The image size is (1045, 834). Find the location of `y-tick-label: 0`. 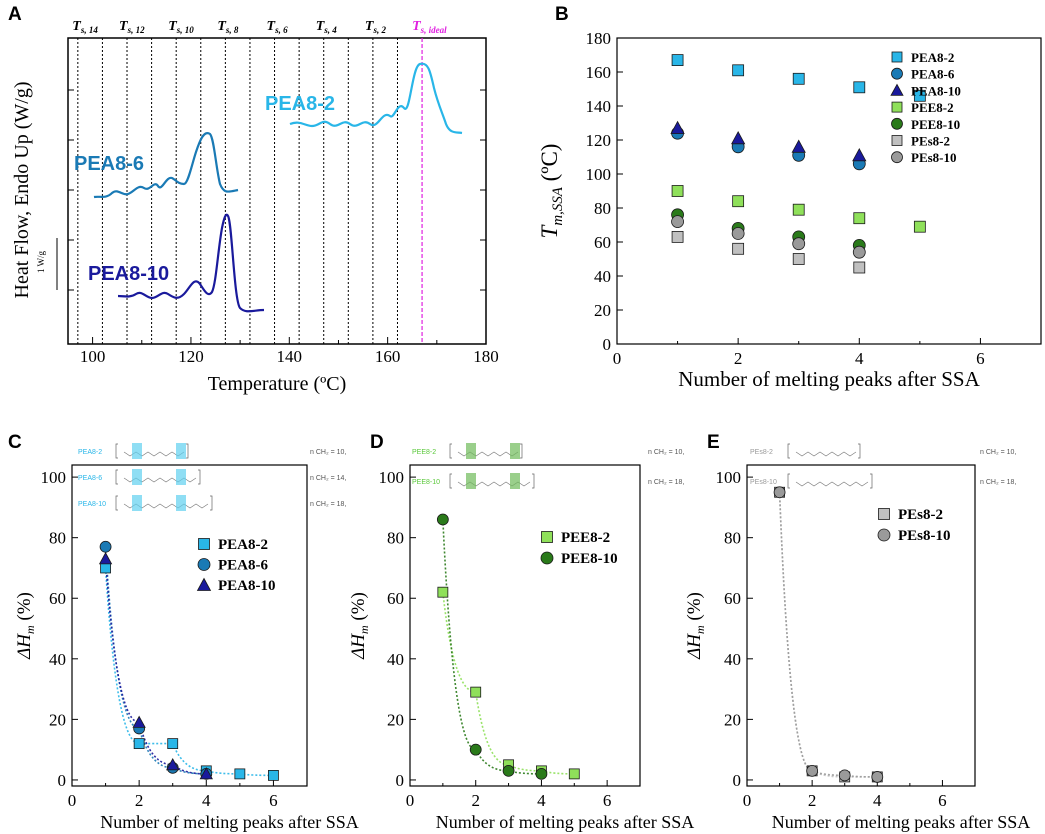

y-tick-label: 0 is located at coordinates (400, 780).